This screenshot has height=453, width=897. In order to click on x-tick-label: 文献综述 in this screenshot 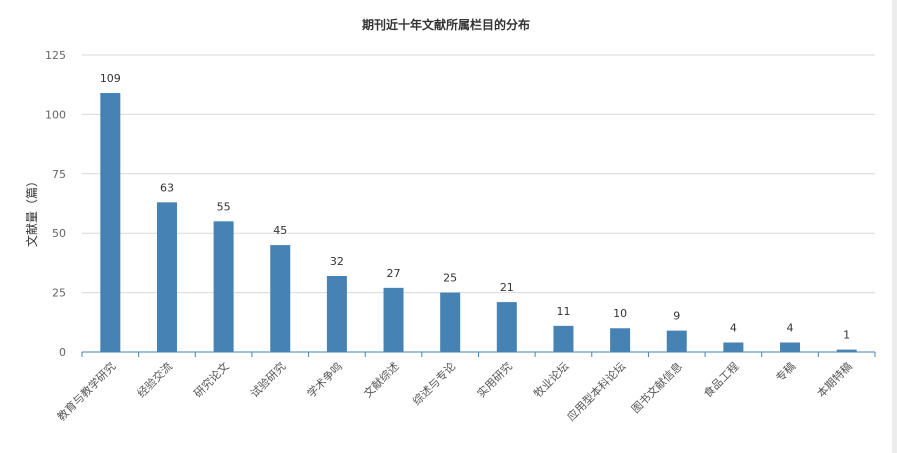, I will do `click(381, 379)`.